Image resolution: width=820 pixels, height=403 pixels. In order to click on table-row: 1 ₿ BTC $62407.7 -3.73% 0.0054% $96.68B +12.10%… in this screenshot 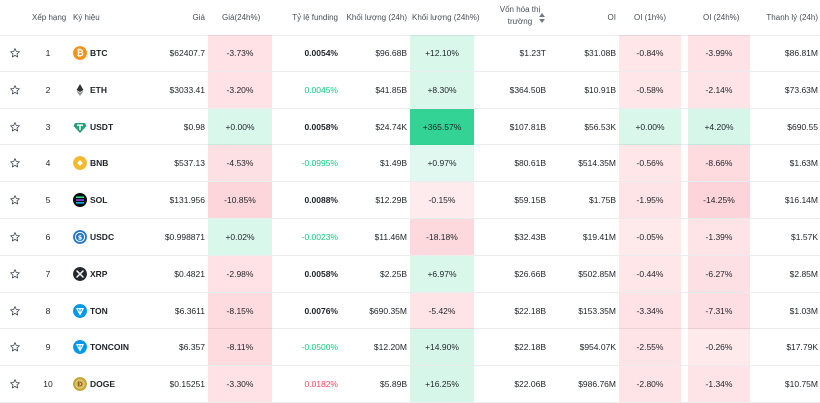, I will do `click(410, 53)`.